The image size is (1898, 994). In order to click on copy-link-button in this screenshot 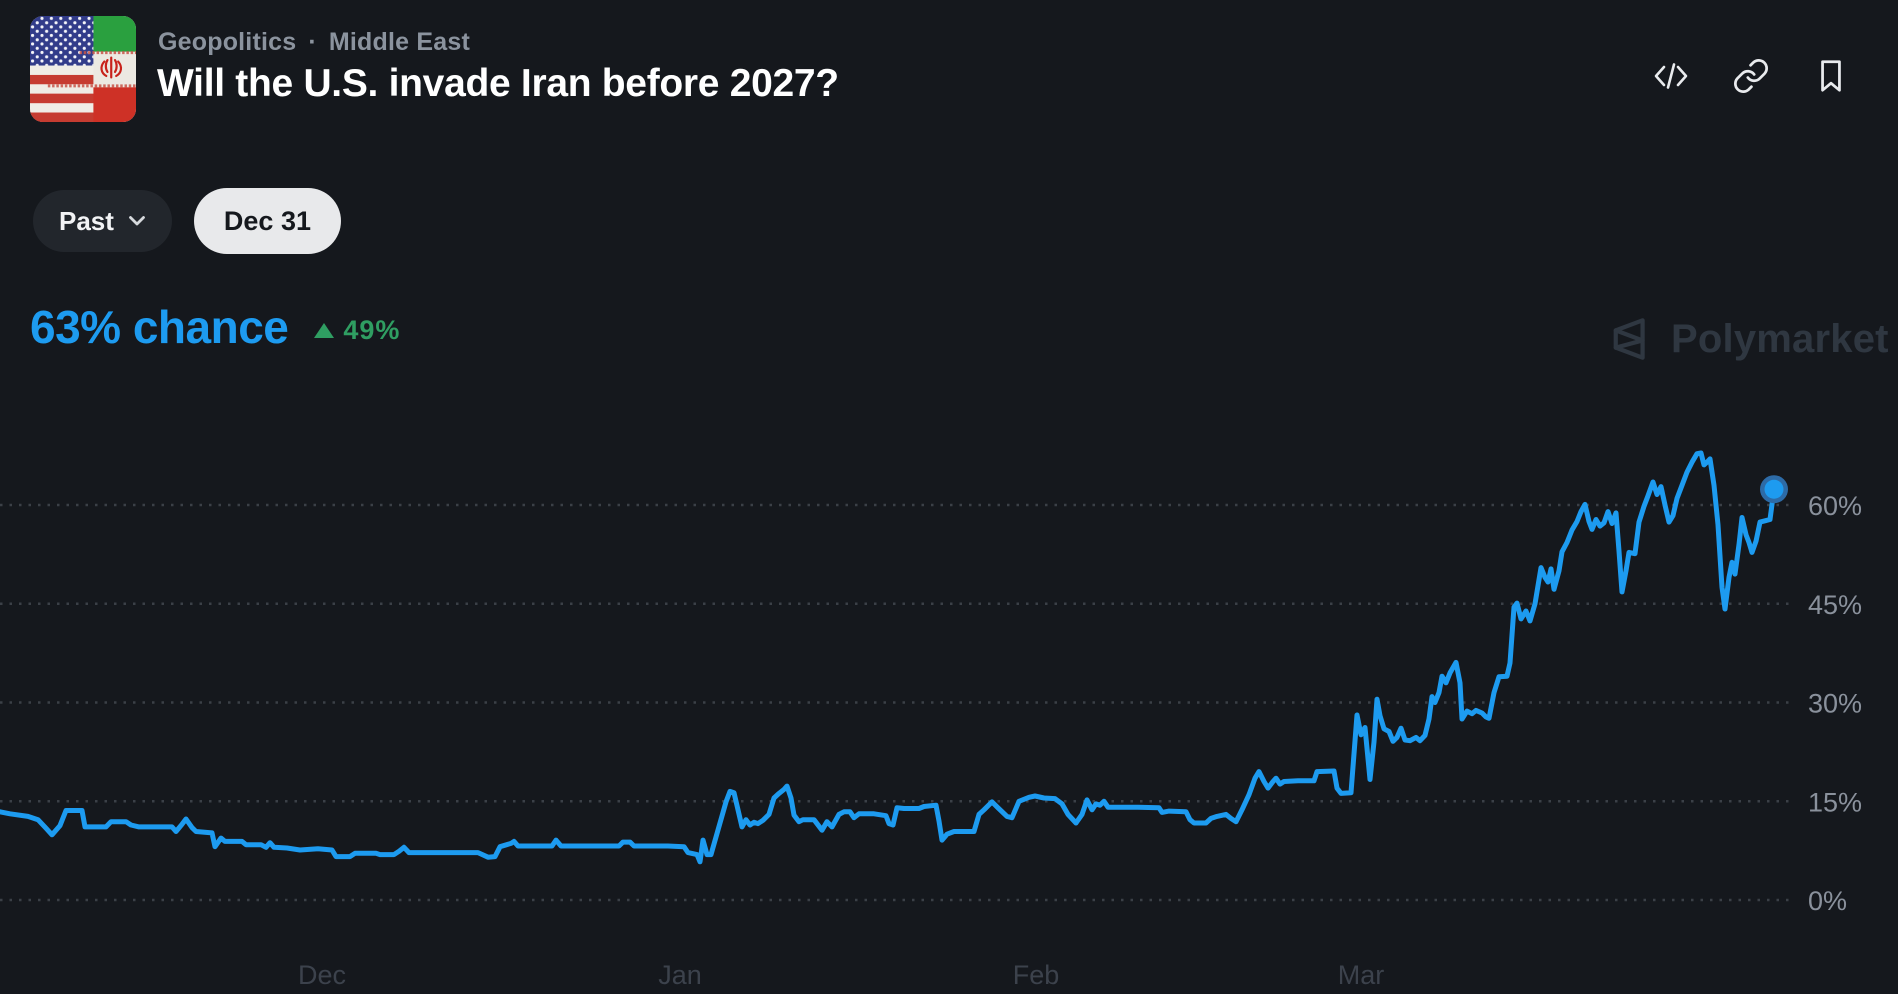, I will do `click(1751, 76)`.